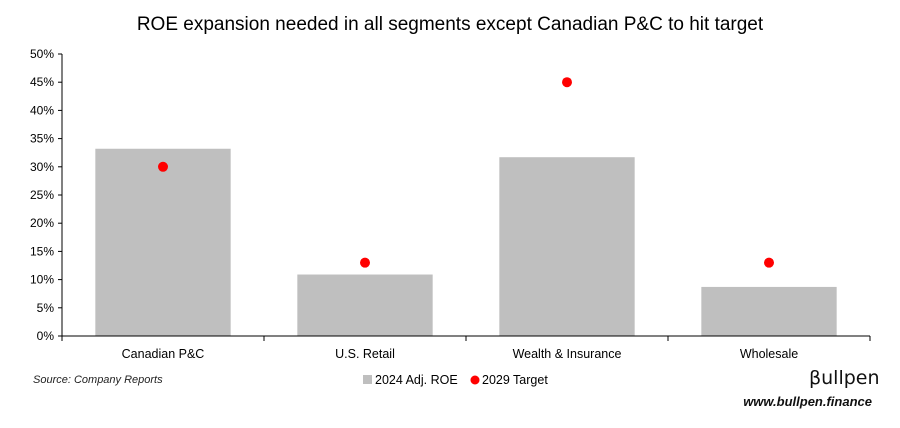  What do you see at coordinates (42, 223) in the screenshot?
I see `y-tick-label: 20%` at bounding box center [42, 223].